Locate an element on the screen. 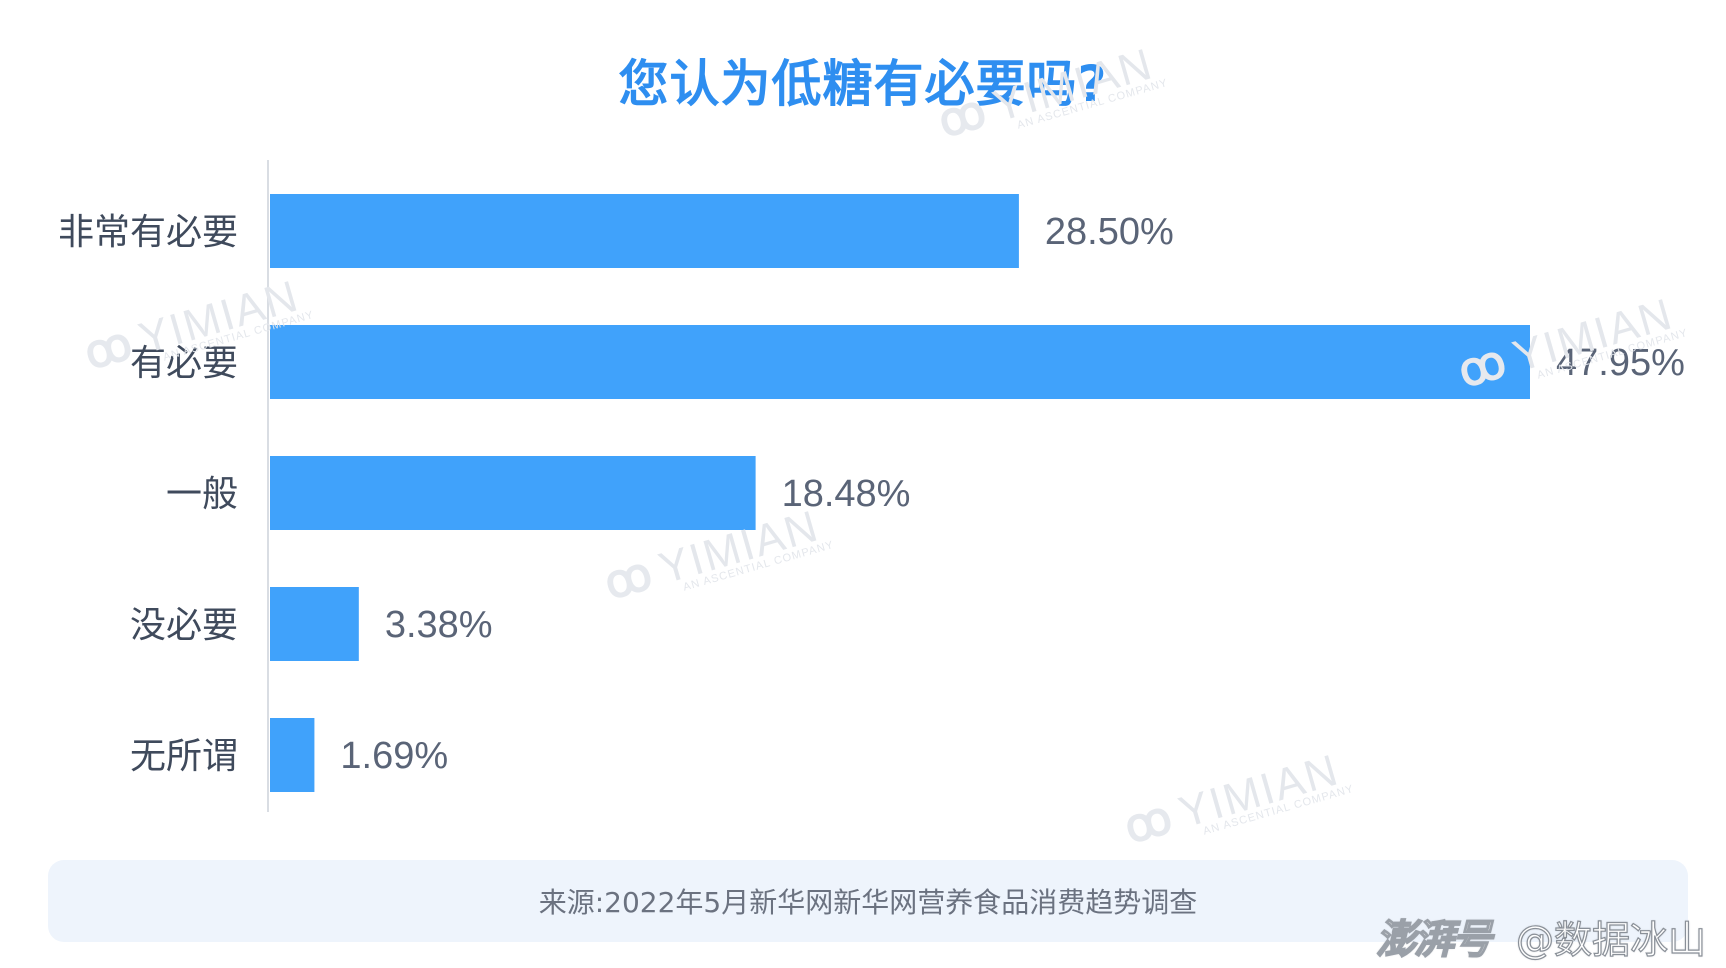 This screenshot has width=1726, height=968. footer-brand: 澎湃号 @数据冰山 is located at coordinates (1540, 936).